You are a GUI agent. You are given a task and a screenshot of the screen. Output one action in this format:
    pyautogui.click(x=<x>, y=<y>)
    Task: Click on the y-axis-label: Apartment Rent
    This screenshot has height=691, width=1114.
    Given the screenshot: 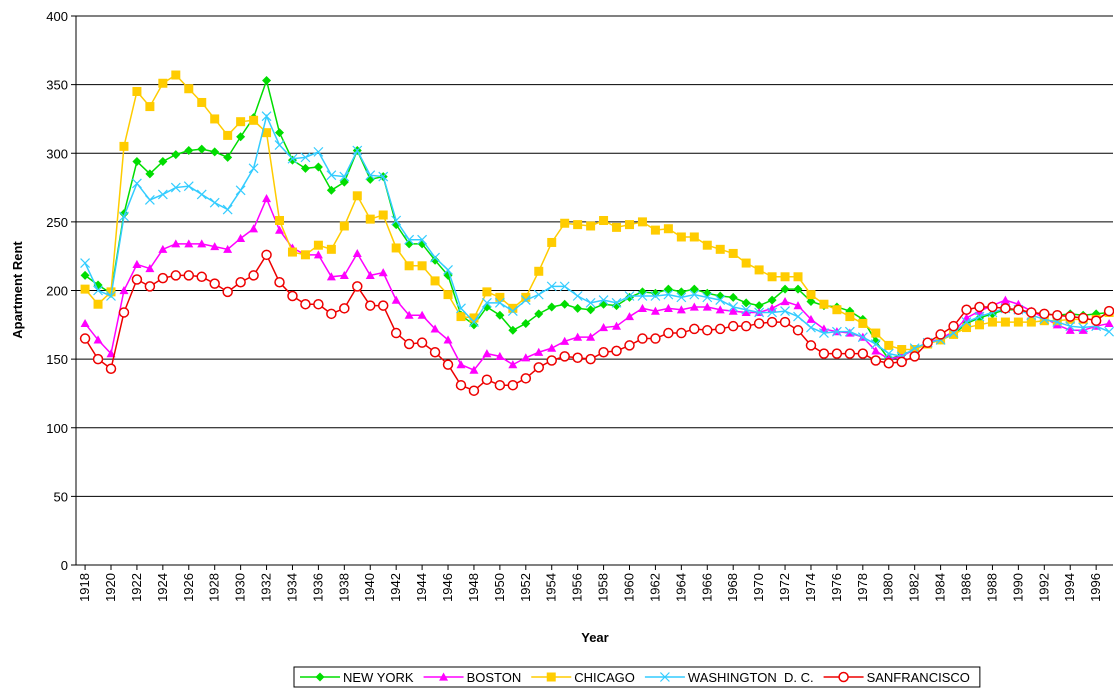 What is the action you would take?
    pyautogui.click(x=17, y=290)
    